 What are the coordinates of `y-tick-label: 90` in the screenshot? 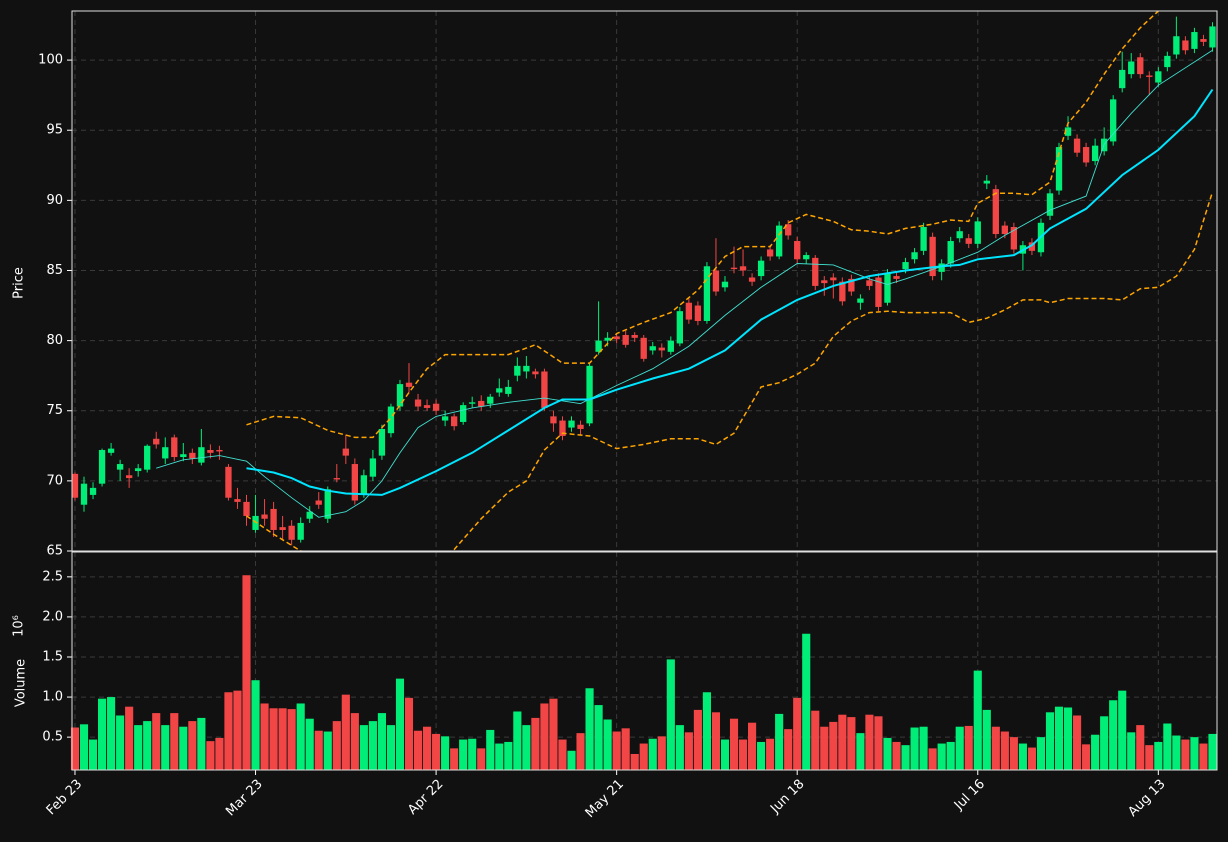 It's located at (54, 200).